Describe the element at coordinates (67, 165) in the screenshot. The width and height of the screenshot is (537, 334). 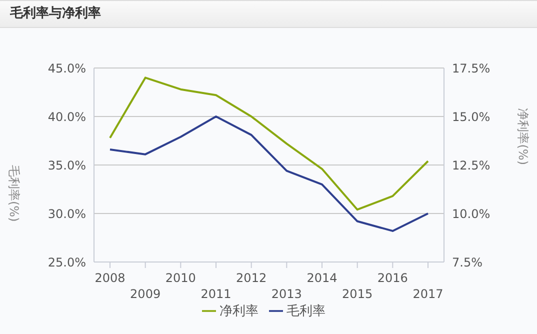
I see `y-tick-label: 35.0%` at that location.